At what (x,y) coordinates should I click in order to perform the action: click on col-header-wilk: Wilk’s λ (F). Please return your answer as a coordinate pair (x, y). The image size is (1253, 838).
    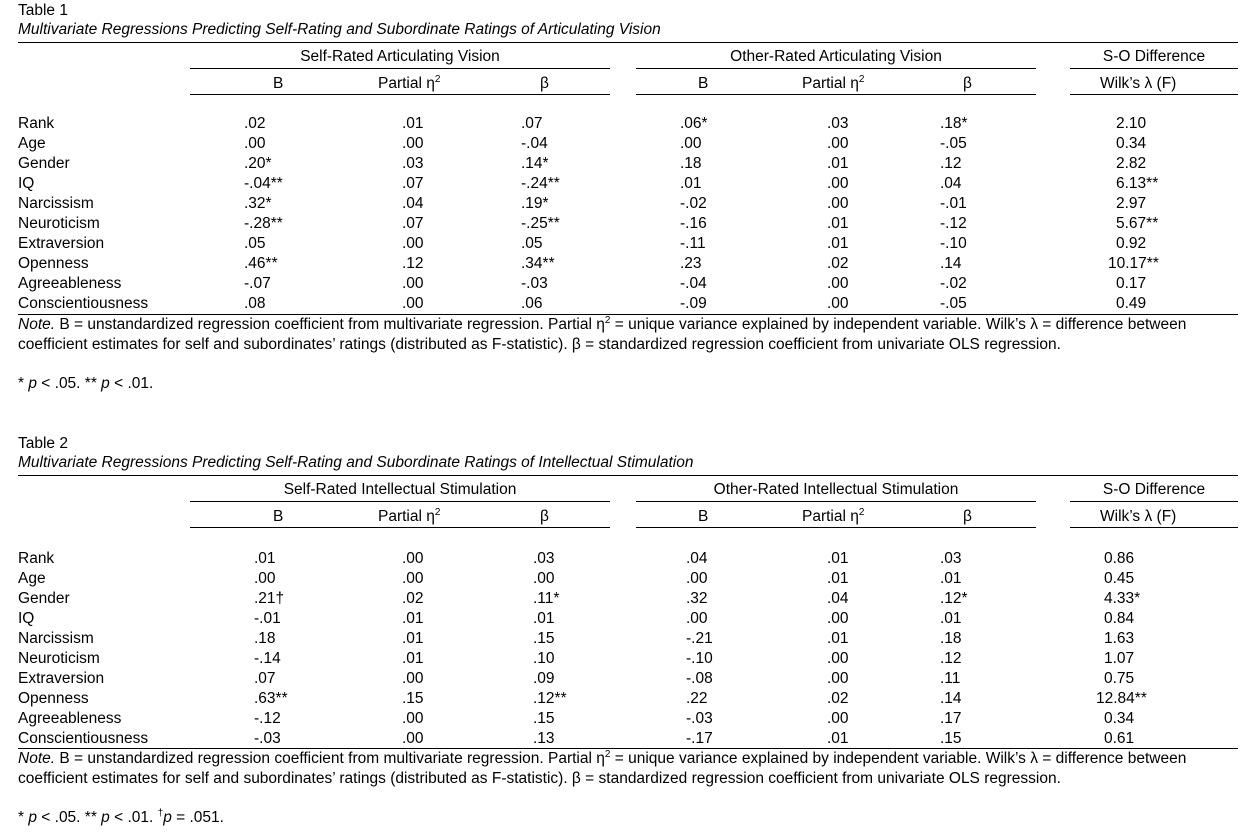
    Looking at the image, I should click on (1138, 516).